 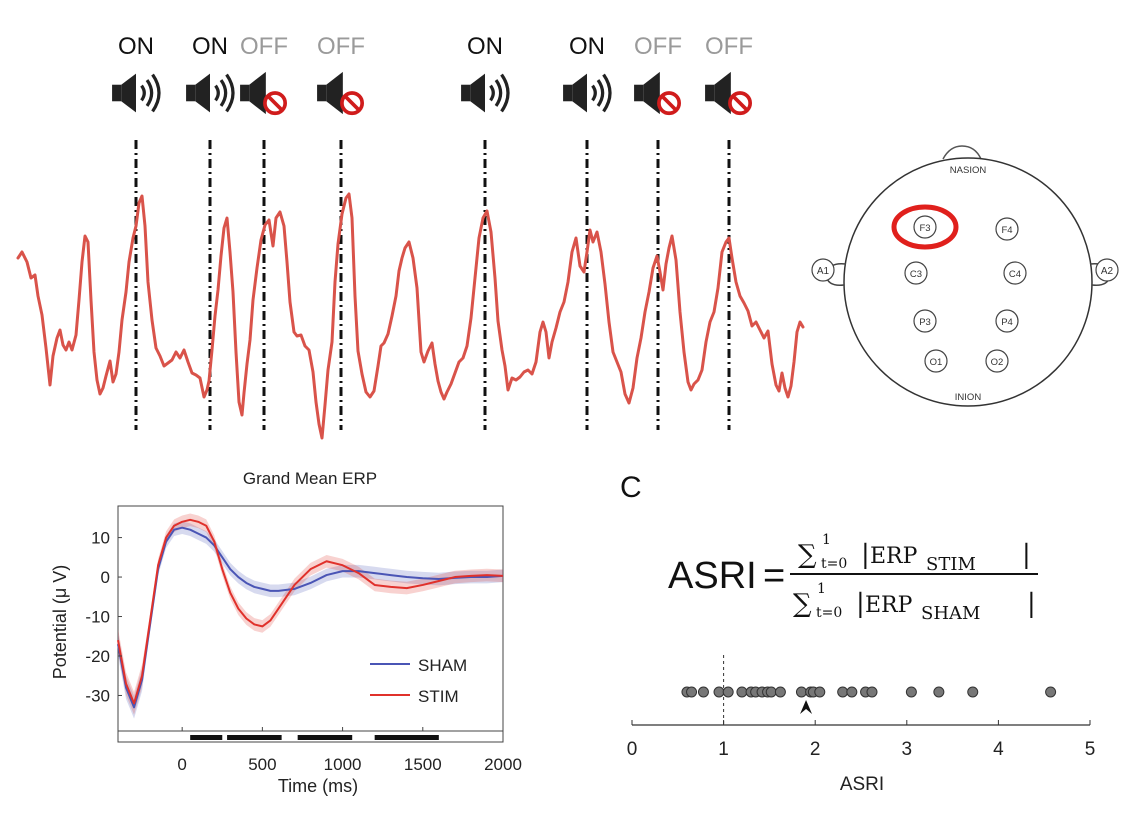 I want to click on electrode-p4: P4, so click(x=1007, y=321).